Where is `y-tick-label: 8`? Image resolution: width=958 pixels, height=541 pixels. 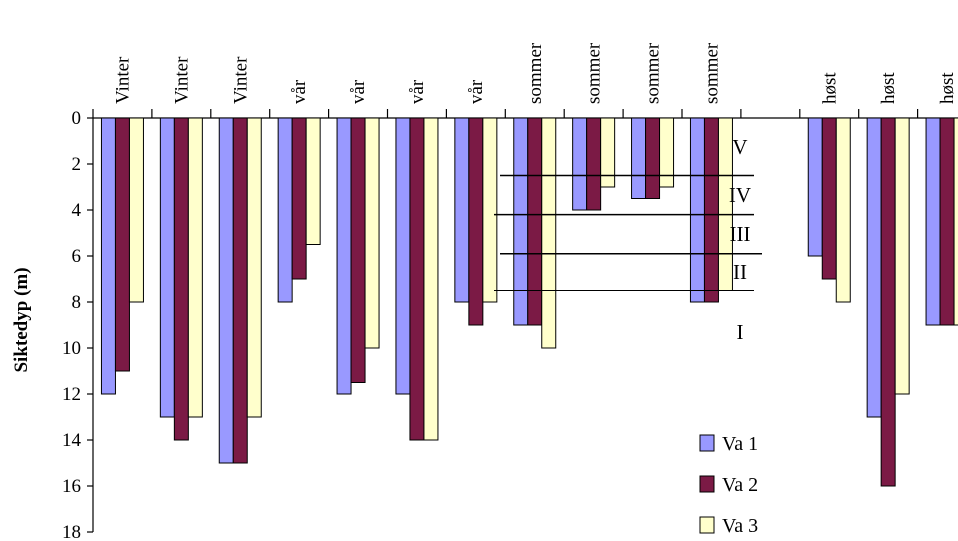
y-tick-label: 8 is located at coordinates (77, 302).